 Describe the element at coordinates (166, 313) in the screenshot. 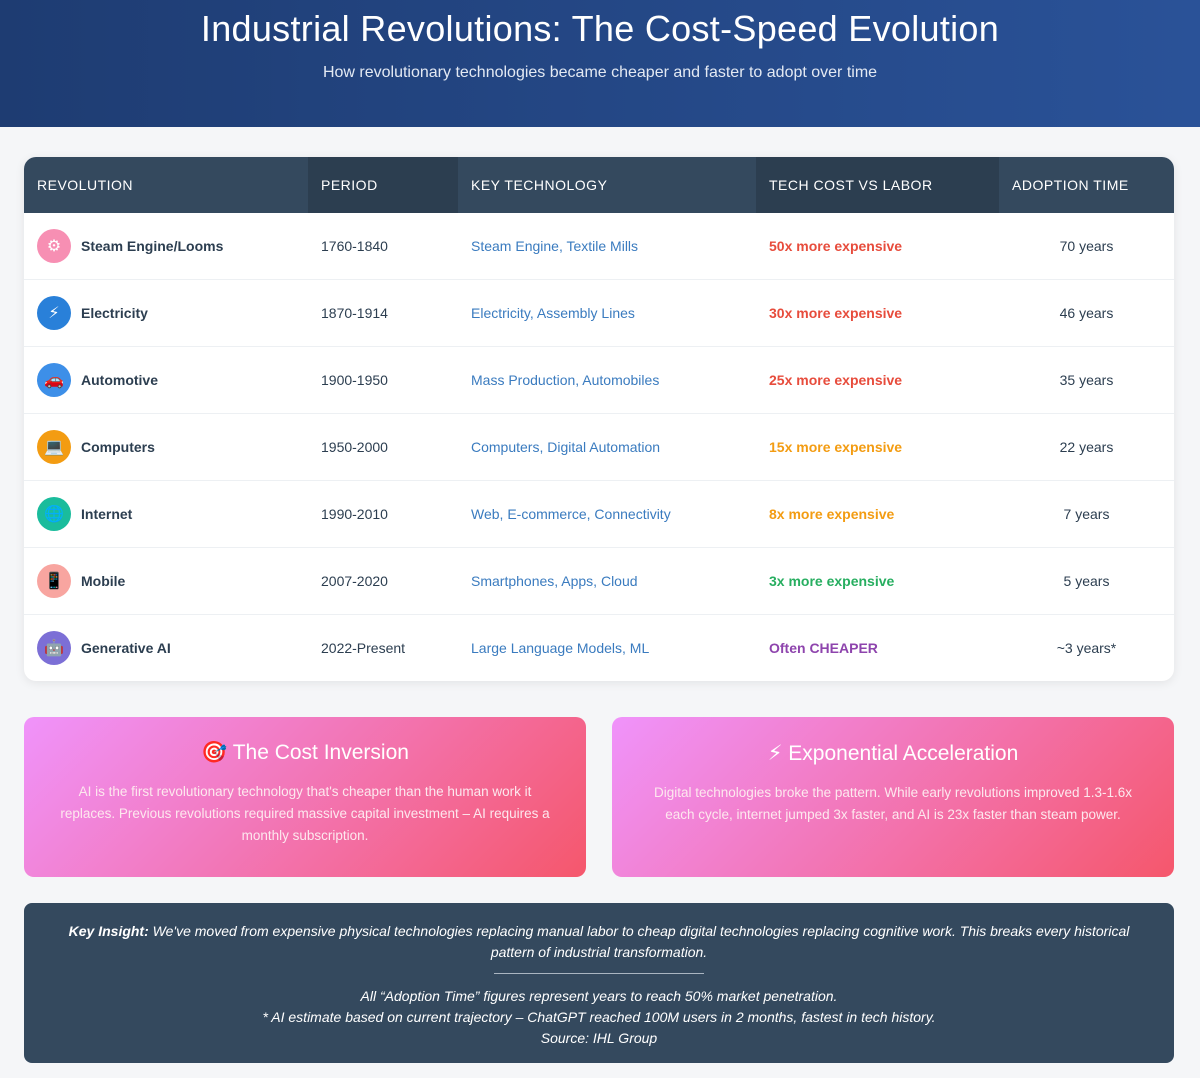

I see `revolution-cell: ⚡ Electricity` at that location.